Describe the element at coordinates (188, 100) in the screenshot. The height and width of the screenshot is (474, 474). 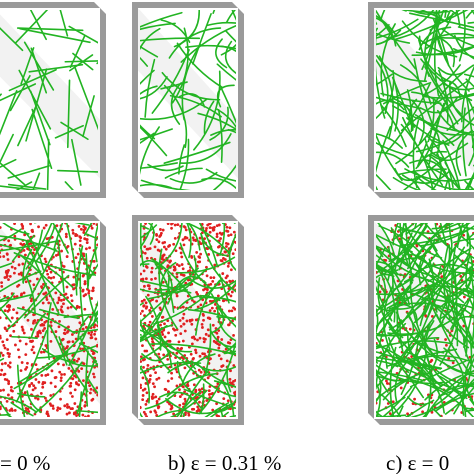
I see `content` at that location.